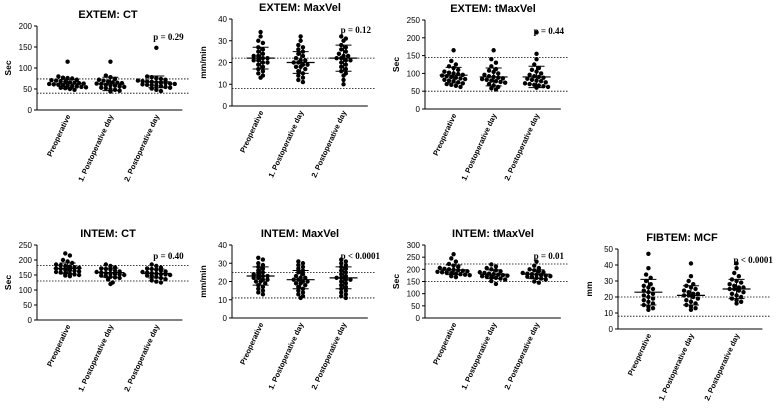 The width and height of the screenshot is (778, 413). What do you see at coordinates (108, 15) in the screenshot?
I see `chart-title: EXTEM: CT` at bounding box center [108, 15].